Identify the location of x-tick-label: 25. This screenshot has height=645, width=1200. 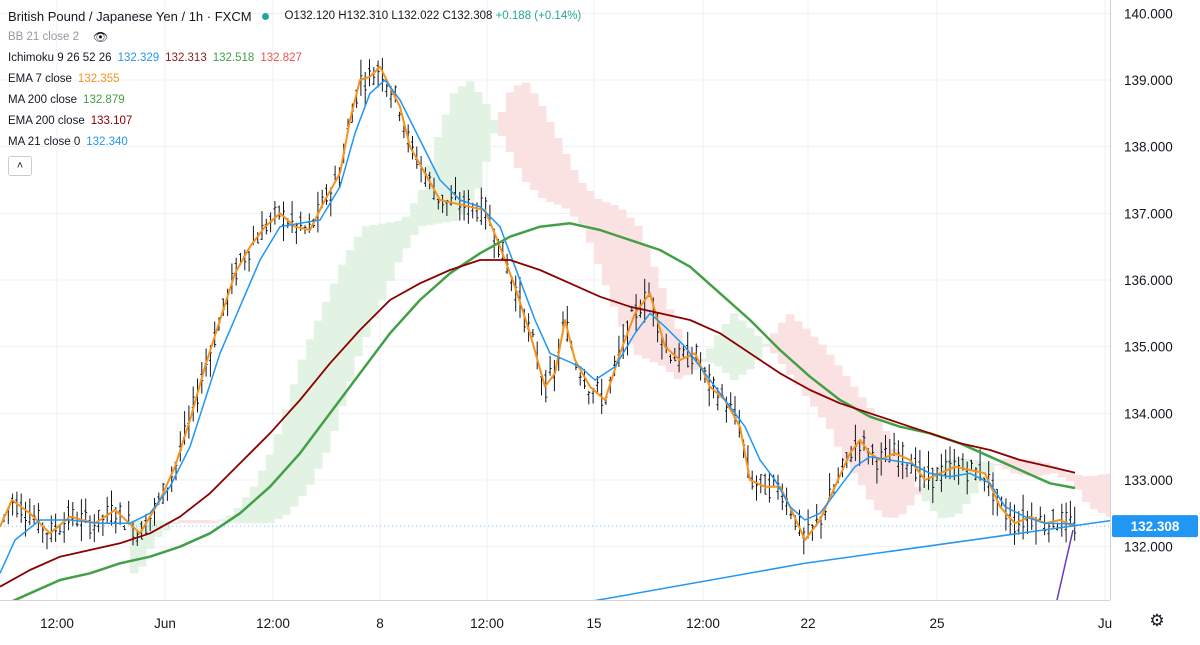
(936, 623).